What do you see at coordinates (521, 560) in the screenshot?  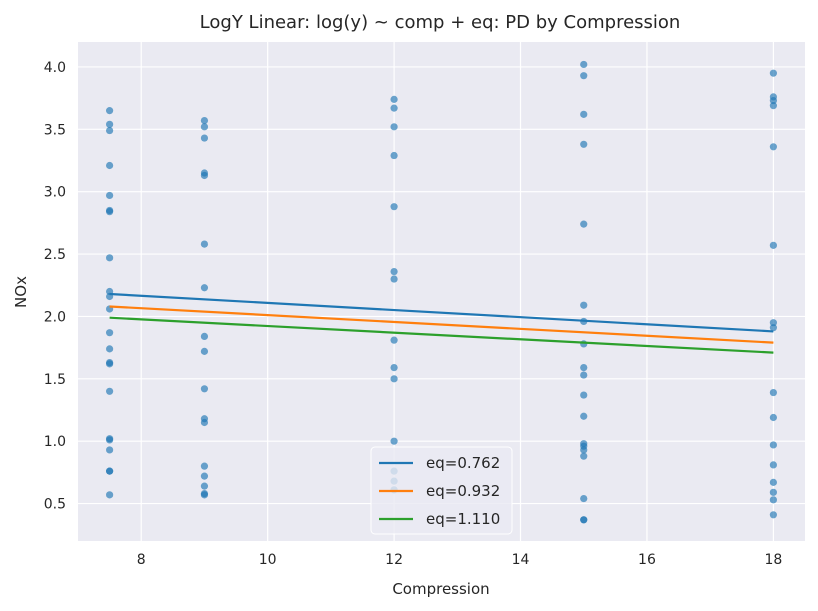 I see `x-tick-label: 14` at bounding box center [521, 560].